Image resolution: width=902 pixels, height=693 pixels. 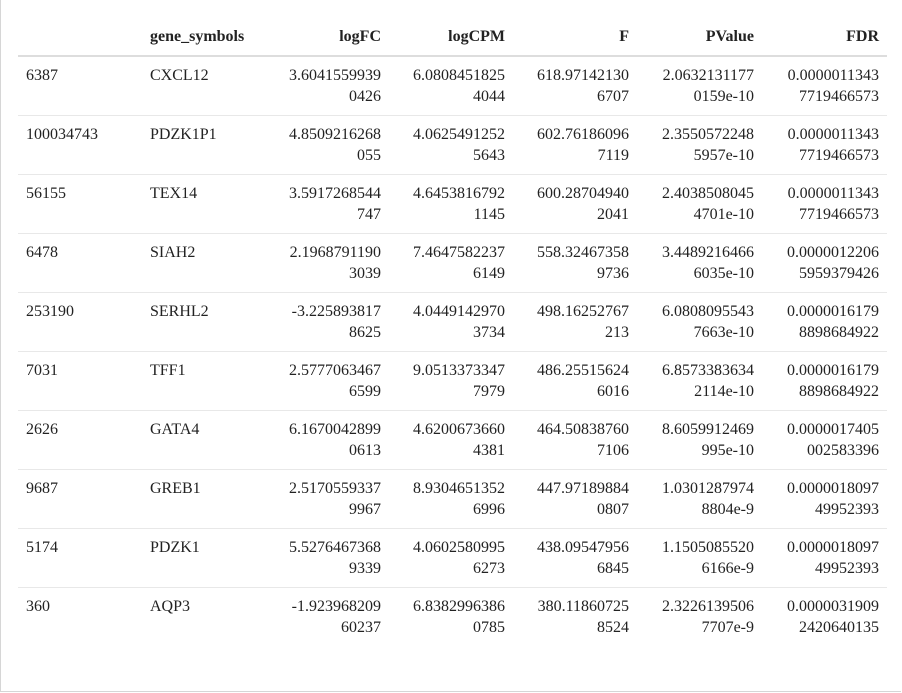 I want to click on pvalue-line-2: 0159e-10, so click(x=723, y=96).